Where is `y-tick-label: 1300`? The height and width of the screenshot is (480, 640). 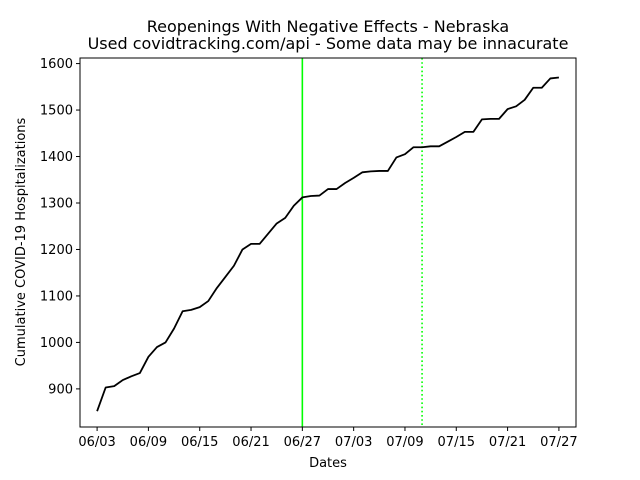
y-tick-label: 1300 is located at coordinates (56, 203).